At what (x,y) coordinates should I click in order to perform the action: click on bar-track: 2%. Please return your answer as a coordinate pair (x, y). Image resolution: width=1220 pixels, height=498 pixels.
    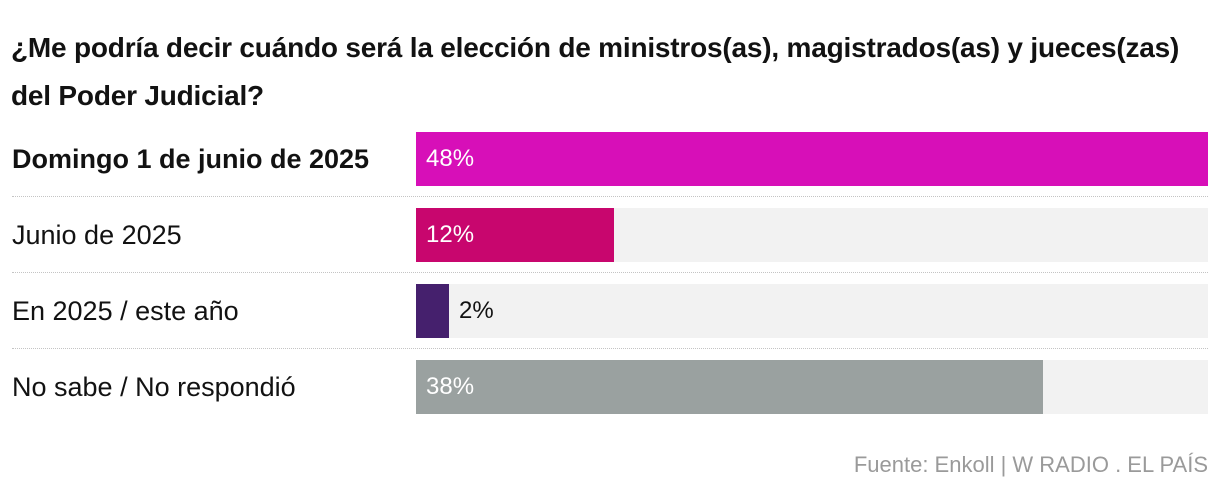
    Looking at the image, I should click on (812, 311).